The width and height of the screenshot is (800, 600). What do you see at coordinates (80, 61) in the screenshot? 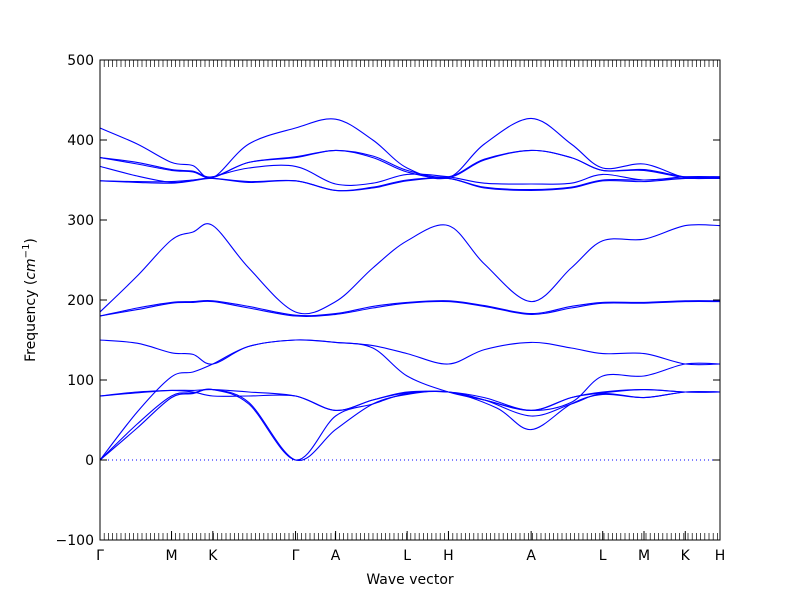
I see `y-tick-label: 500` at bounding box center [80, 61].